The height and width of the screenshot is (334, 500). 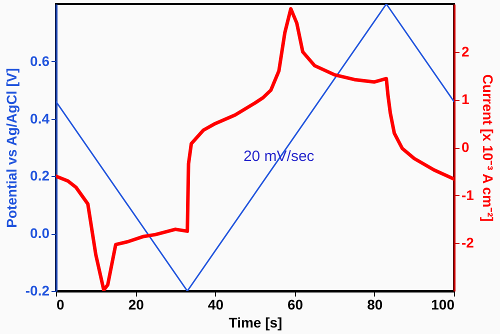 What do you see at coordinates (443, 304) in the screenshot?
I see `x-tick-label: 100` at bounding box center [443, 304].